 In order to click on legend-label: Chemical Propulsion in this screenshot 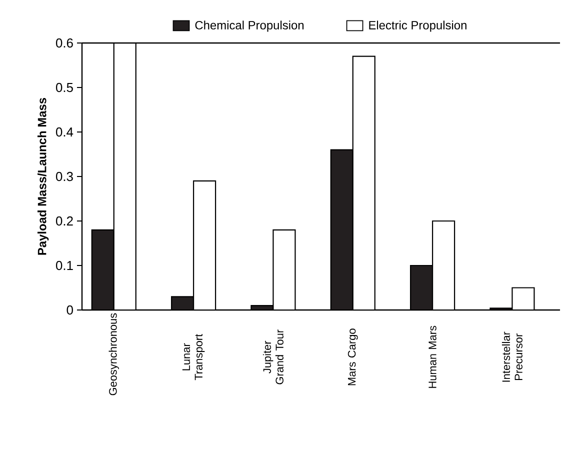, I will do `click(249, 26)`.